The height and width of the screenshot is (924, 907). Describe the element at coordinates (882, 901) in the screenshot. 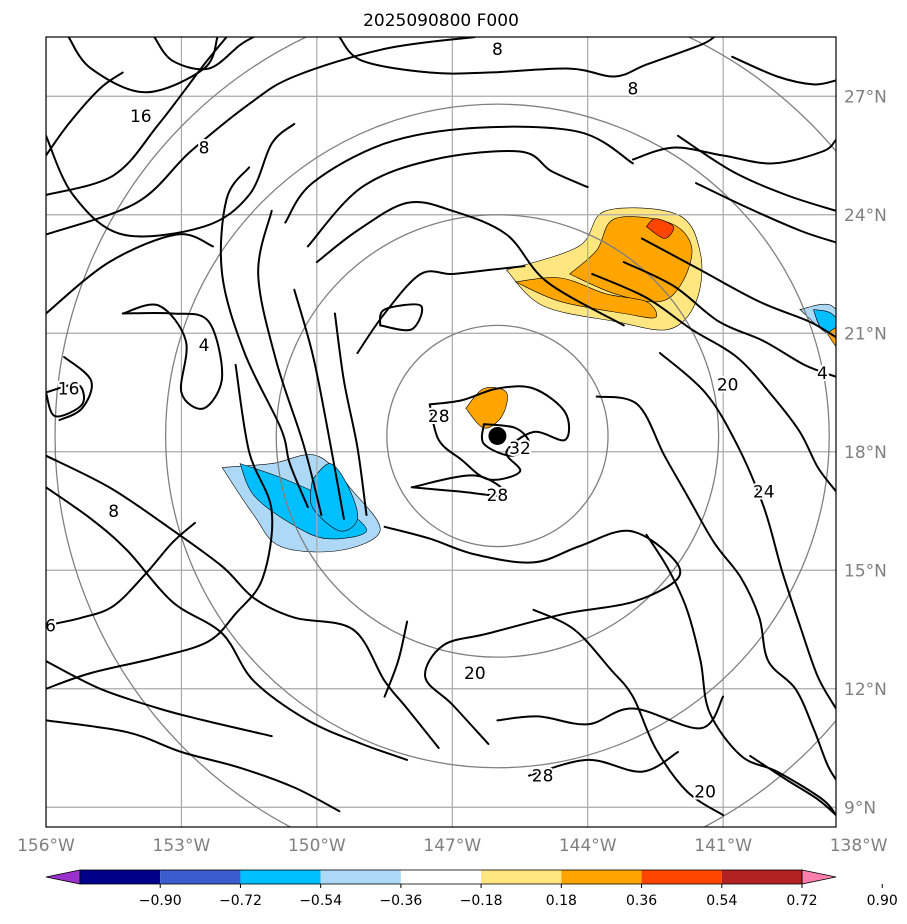

I see `colorbar-tick-label: 0.90` at that location.